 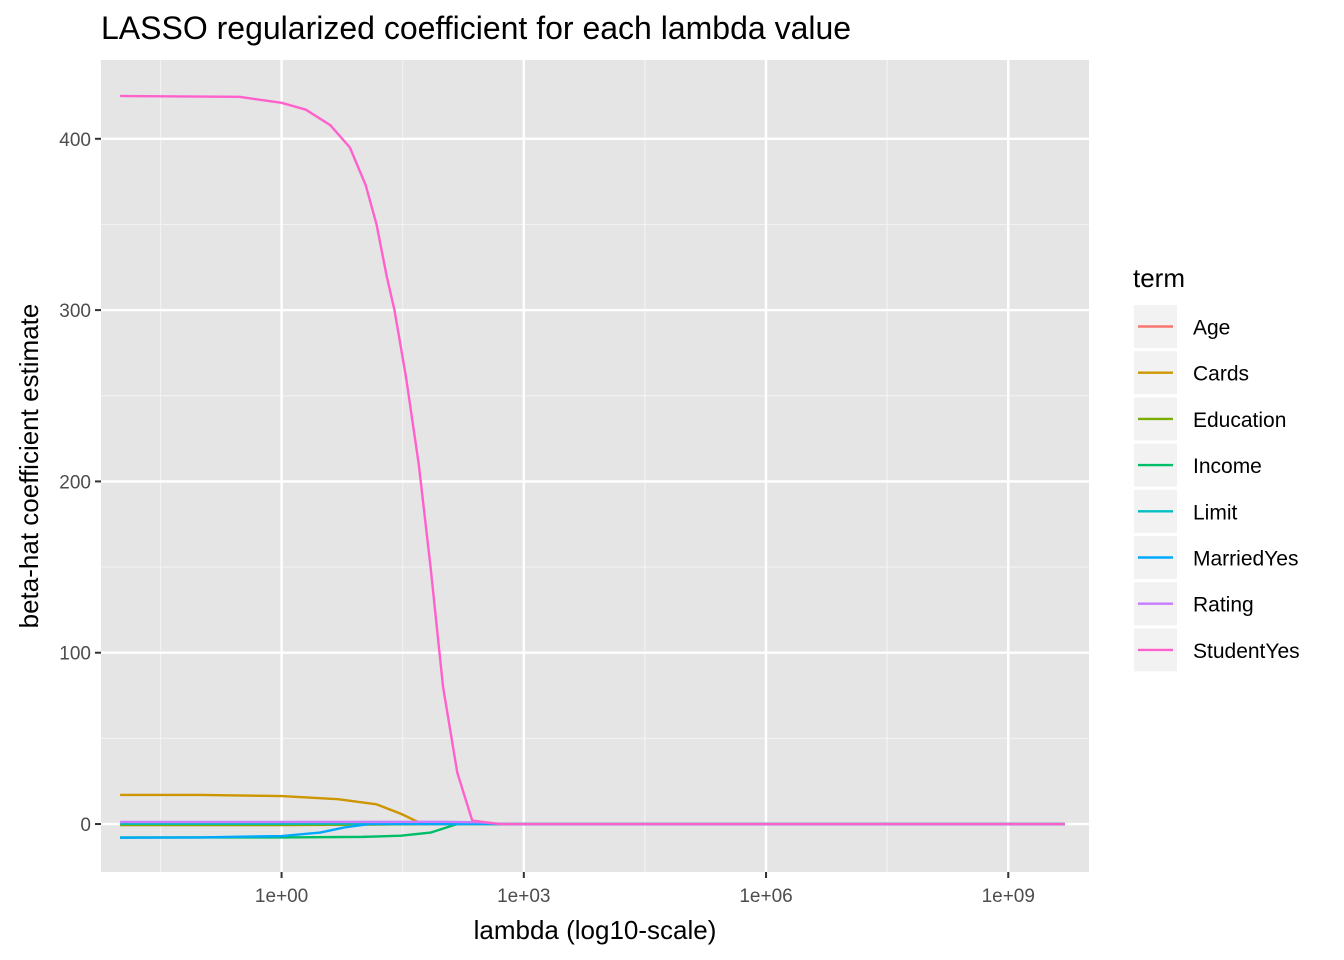 What do you see at coordinates (75, 140) in the screenshot?
I see `y-tick-label: 400` at bounding box center [75, 140].